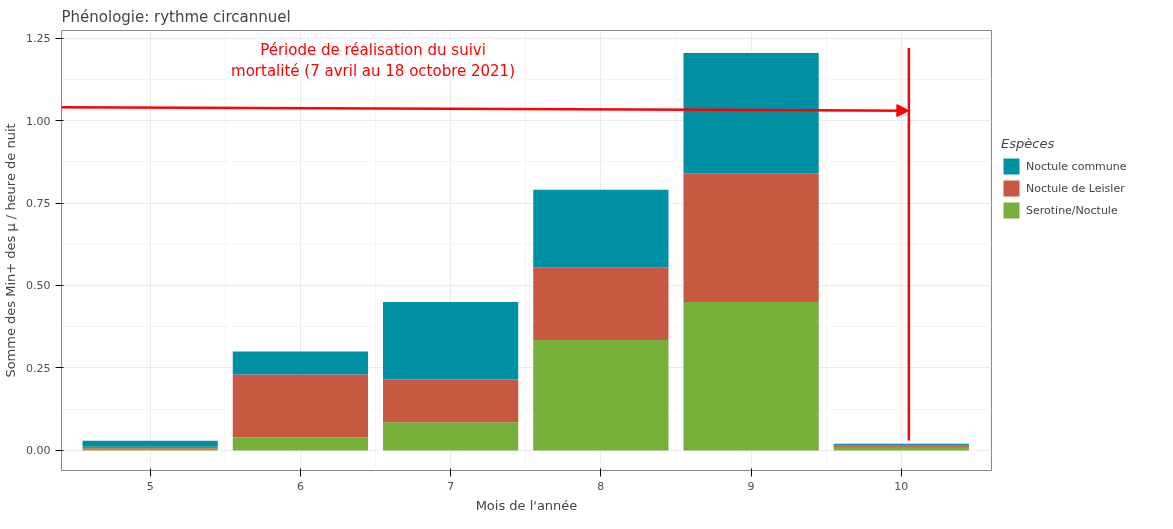  What do you see at coordinates (451, 486) in the screenshot?
I see `x-tick-label: 7` at bounding box center [451, 486].